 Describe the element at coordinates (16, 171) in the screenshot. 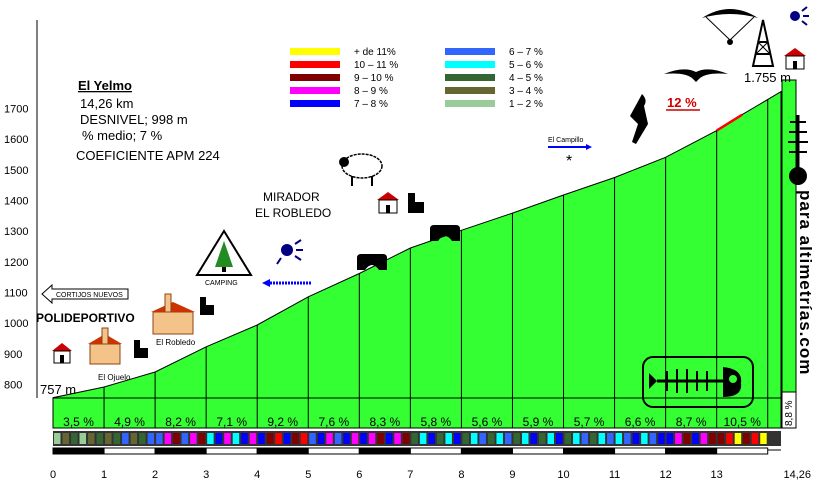

I see `y-tick-label: 1500` at that location.